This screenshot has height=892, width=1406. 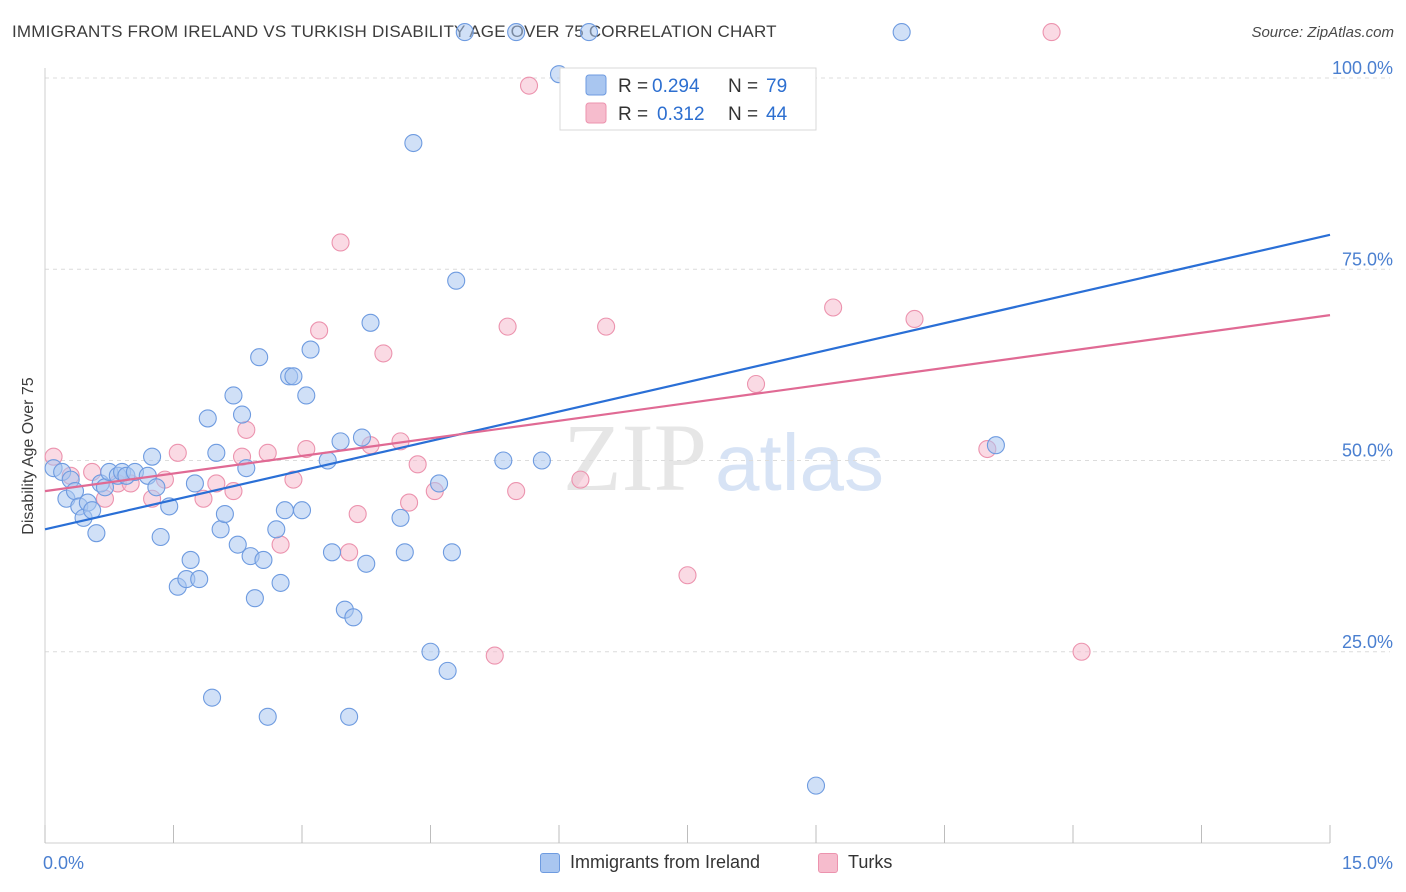 I want to click on x-tick-label-0: 0.0%, so click(x=63, y=863).